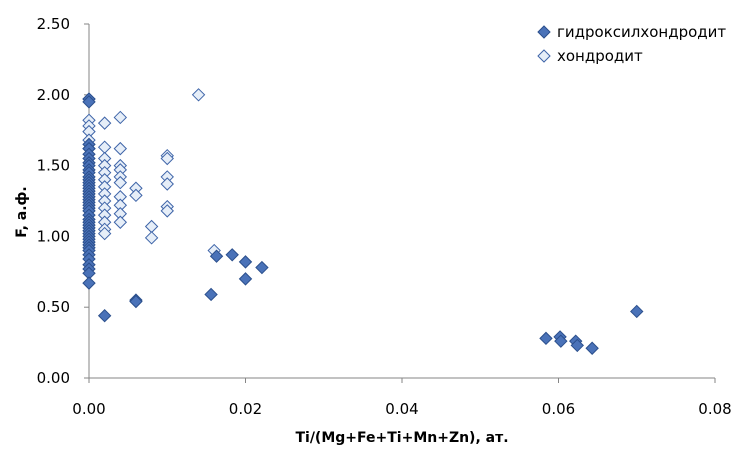 The image size is (752, 452). I want to click on y-tick-label: 0.50, so click(53, 307).